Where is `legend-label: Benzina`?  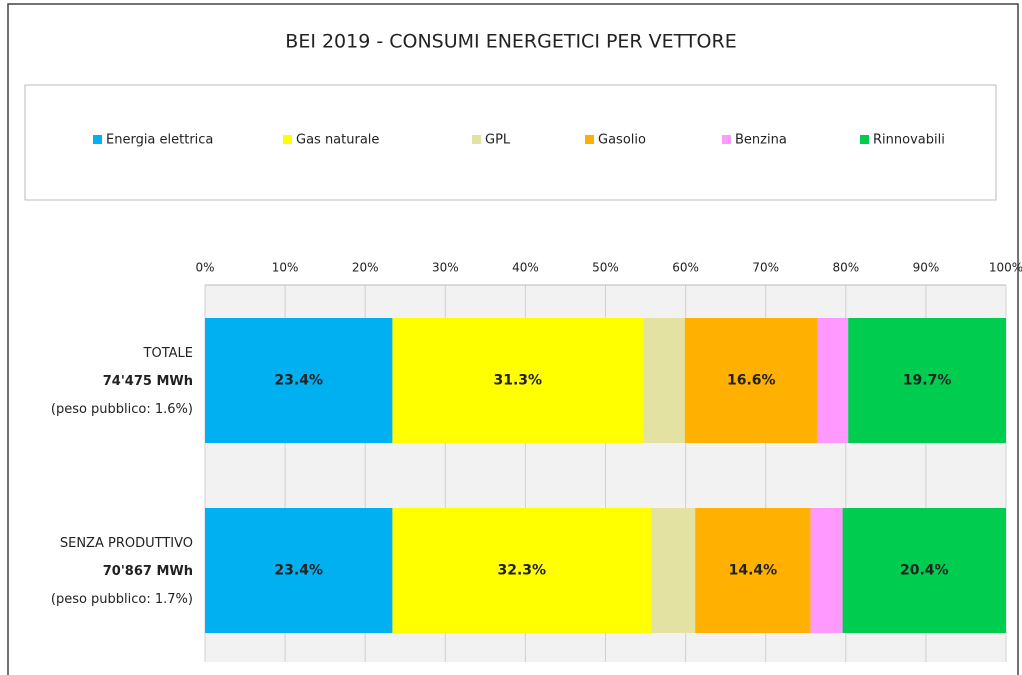
legend-label: Benzina is located at coordinates (761, 140).